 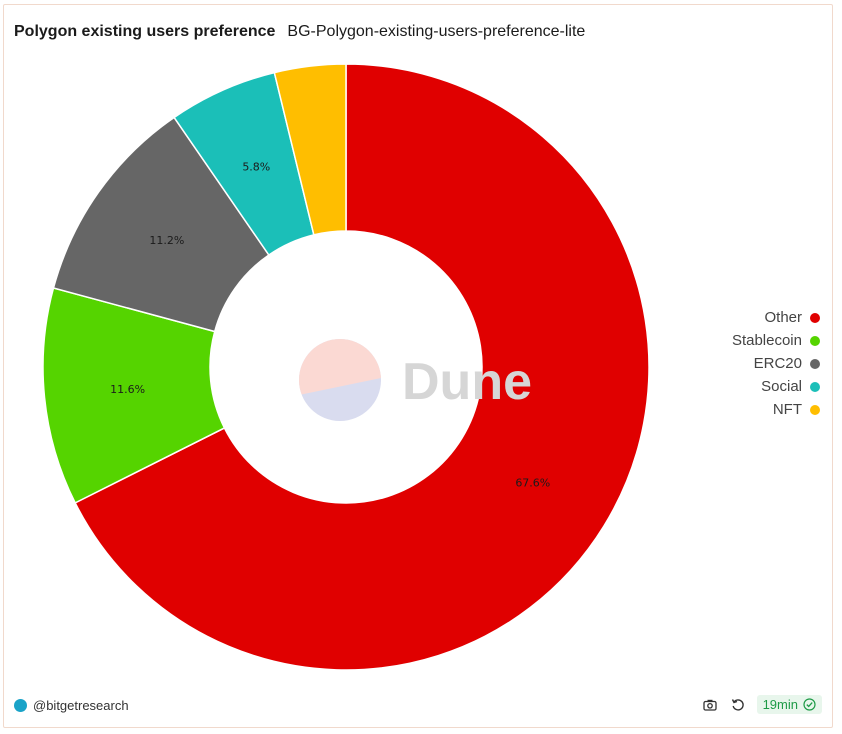 I want to click on legend-item-stablecoin: Stablecoin, so click(x=776, y=340).